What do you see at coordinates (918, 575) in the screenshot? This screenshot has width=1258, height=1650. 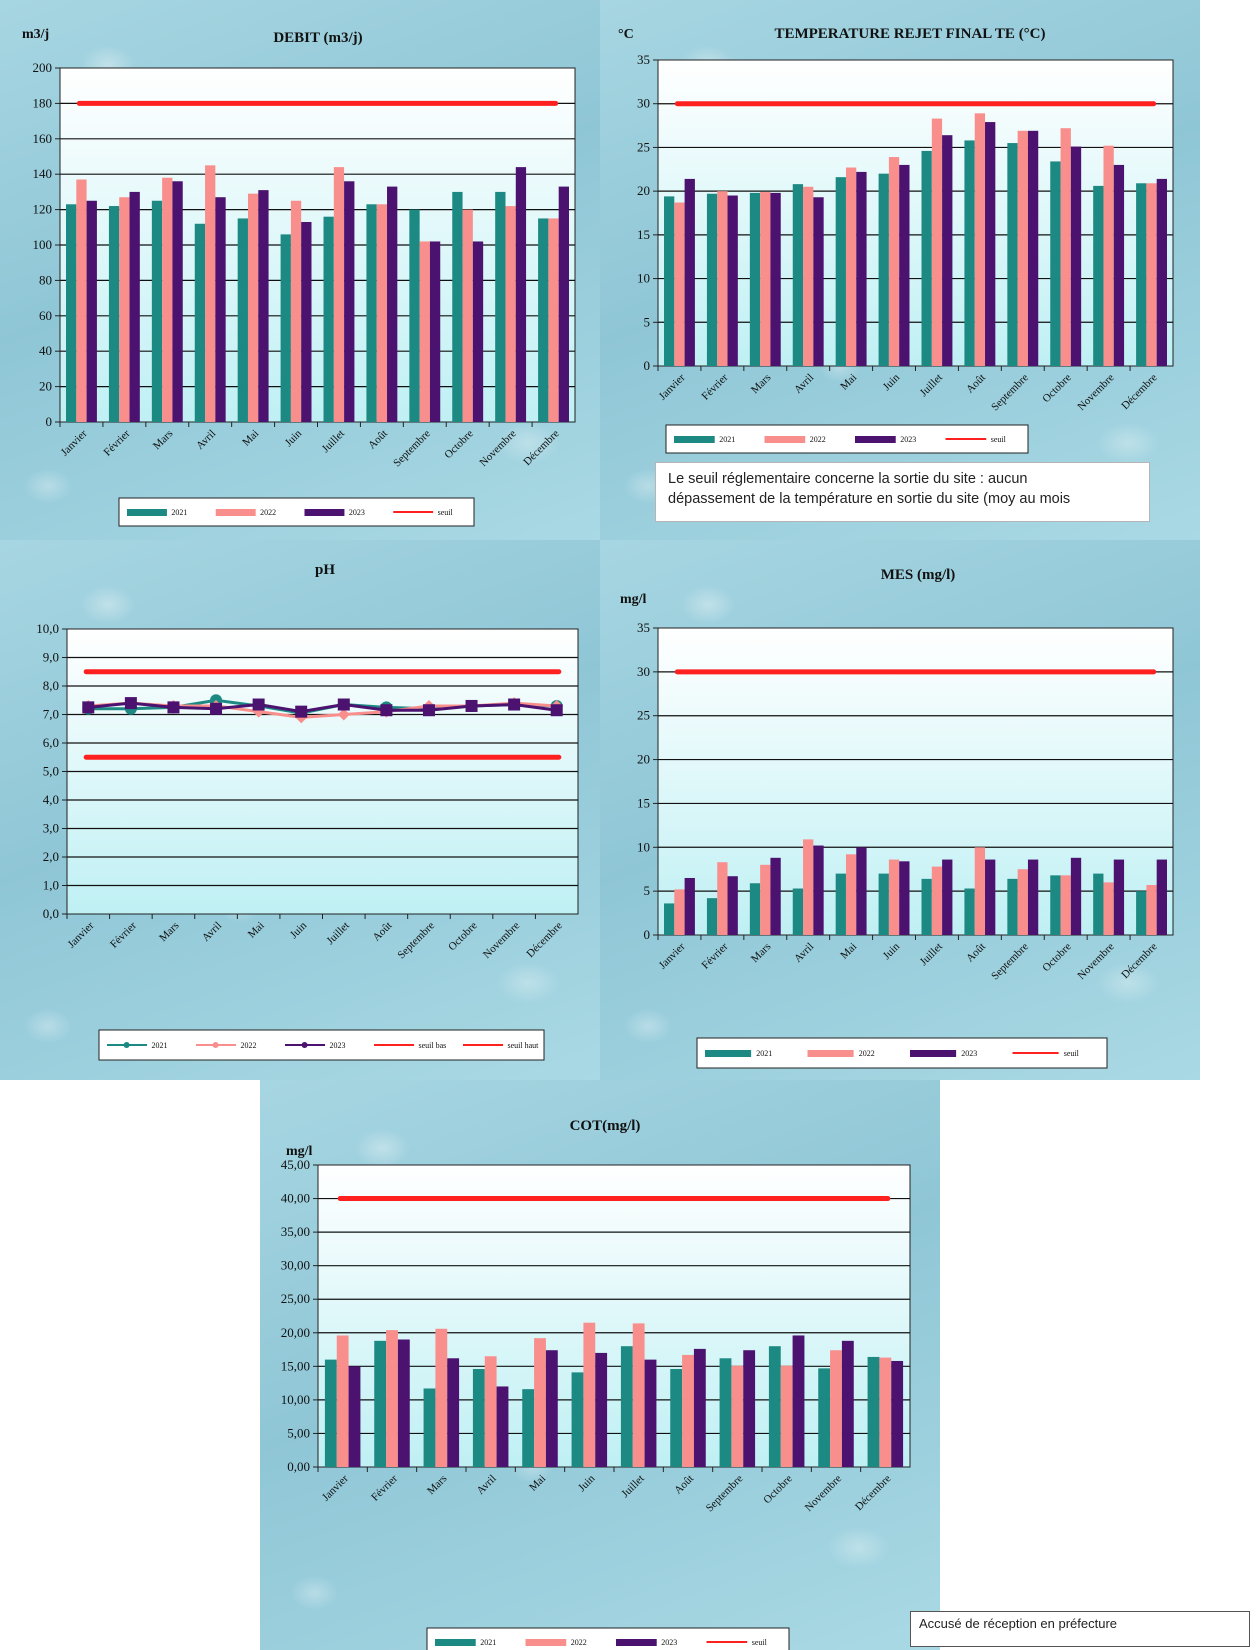 I see `chart-title: MES (mg/l)` at bounding box center [918, 575].